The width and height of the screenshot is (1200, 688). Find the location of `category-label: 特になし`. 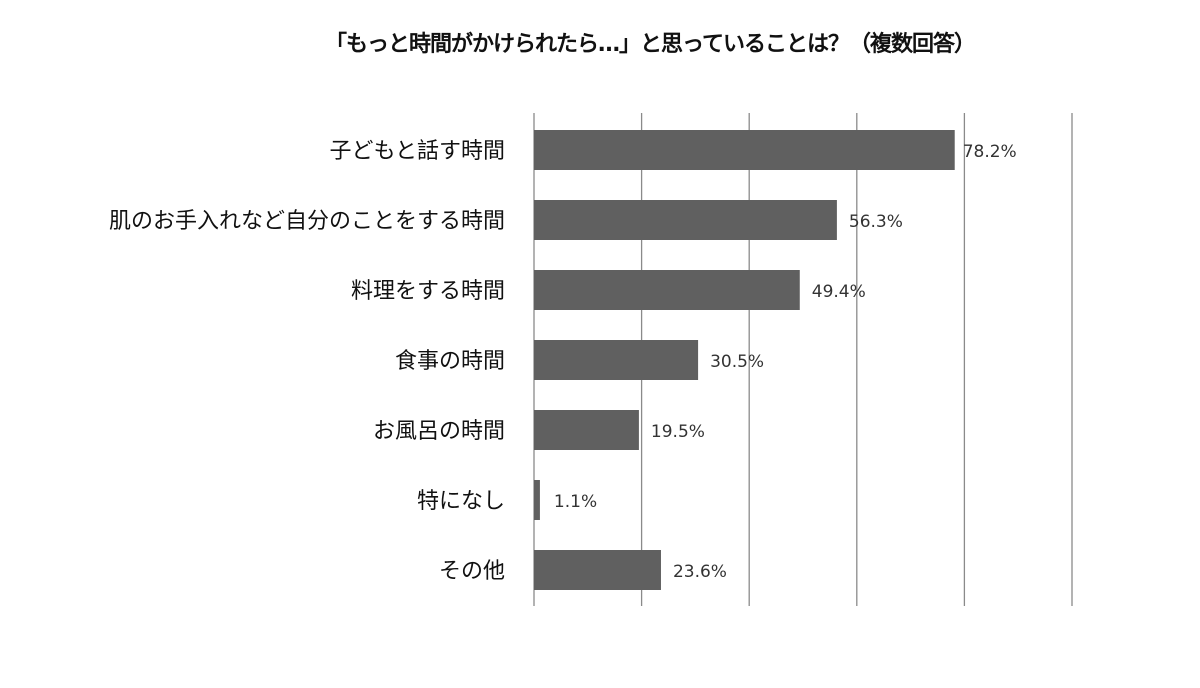

category-label: 特になし is located at coordinates (461, 501).